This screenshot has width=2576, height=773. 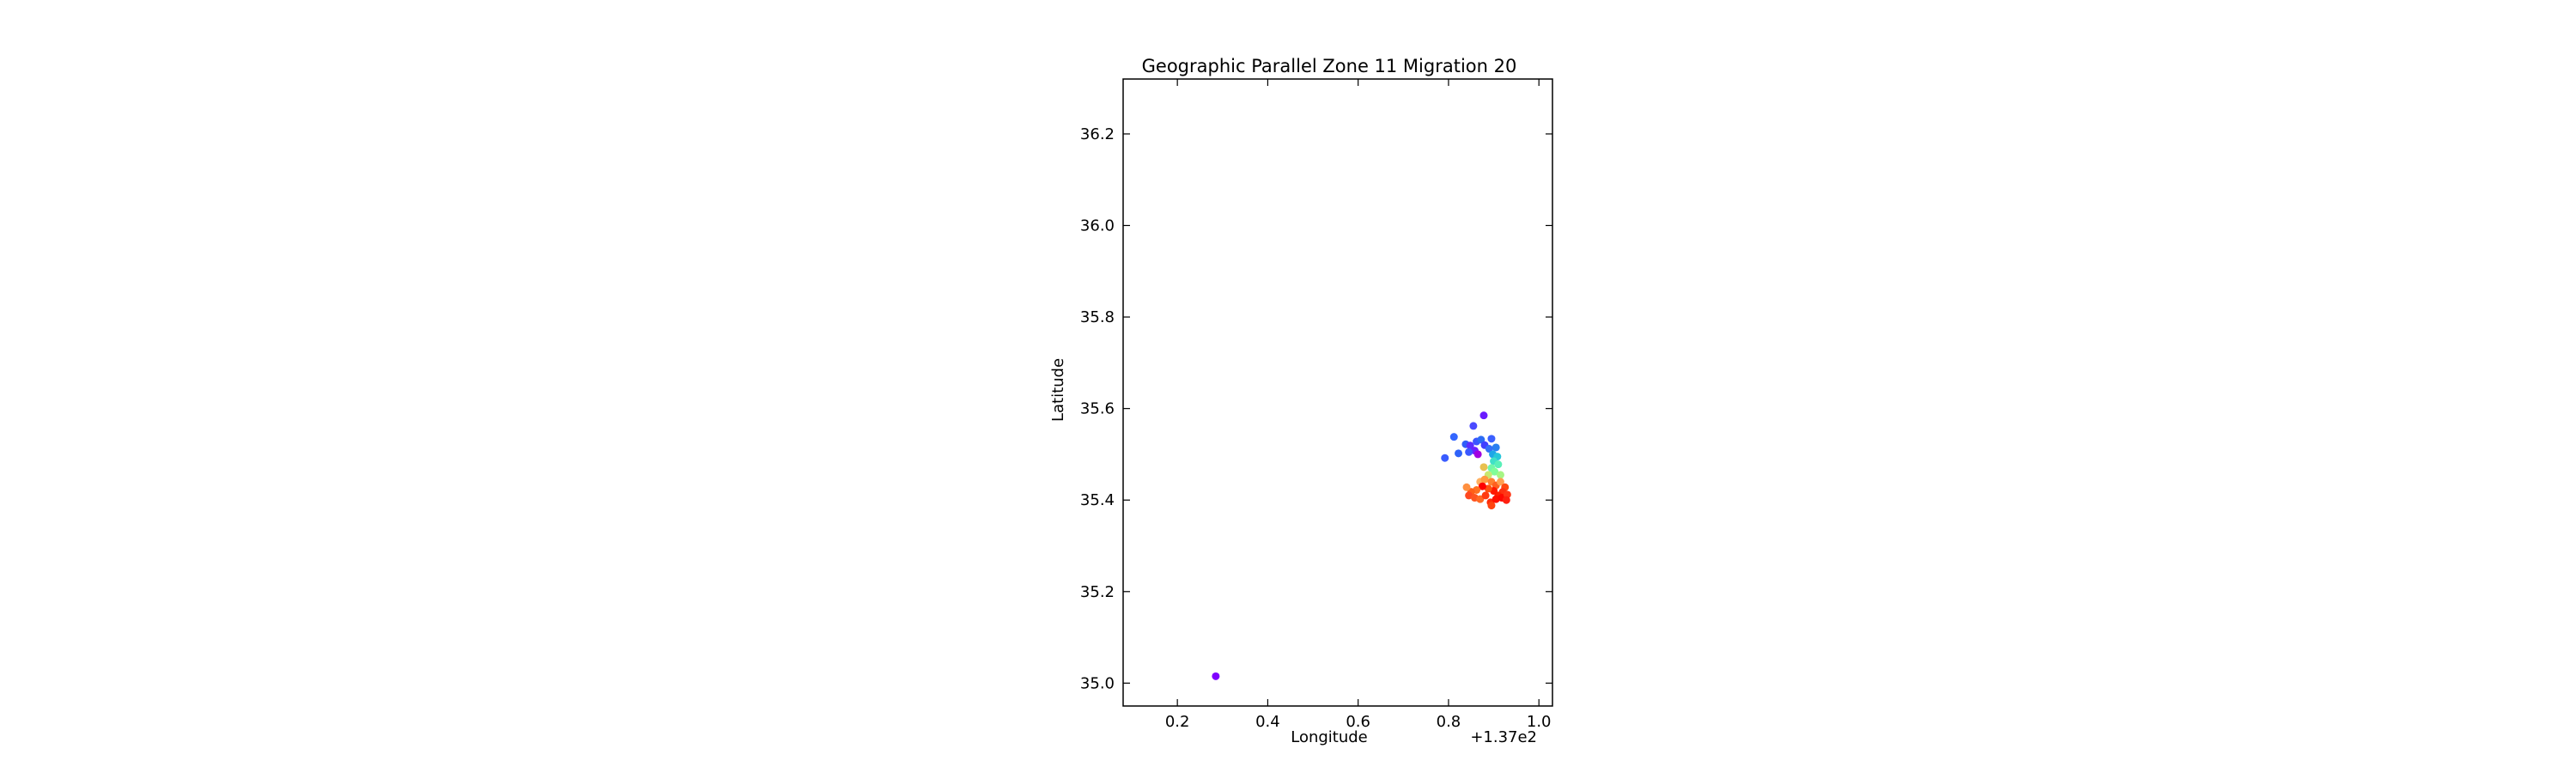 I want to click on plot-frame, so click(x=1338, y=392).